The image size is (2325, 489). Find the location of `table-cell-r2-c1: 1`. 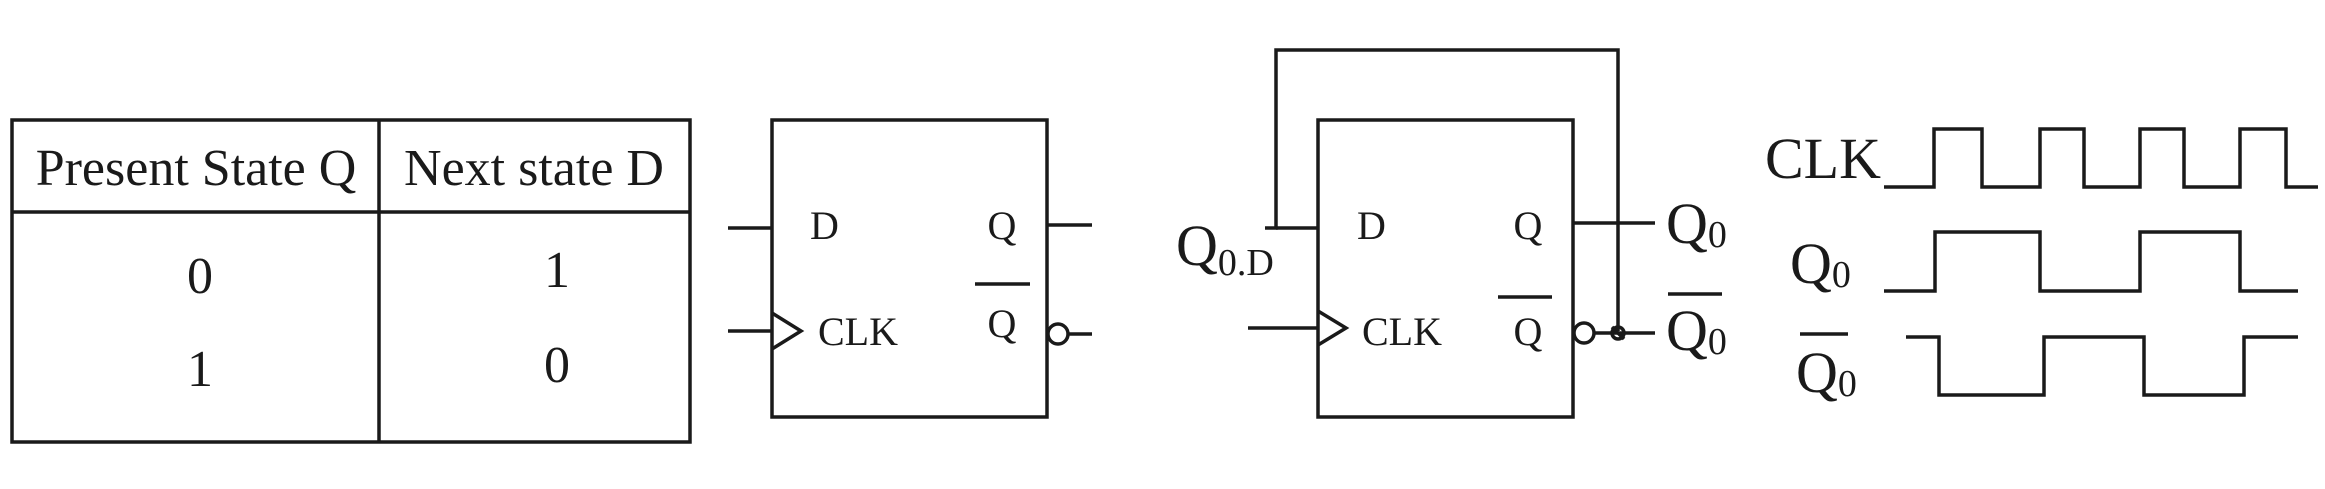

table-cell-r2-c1: 1 is located at coordinates (200, 369).